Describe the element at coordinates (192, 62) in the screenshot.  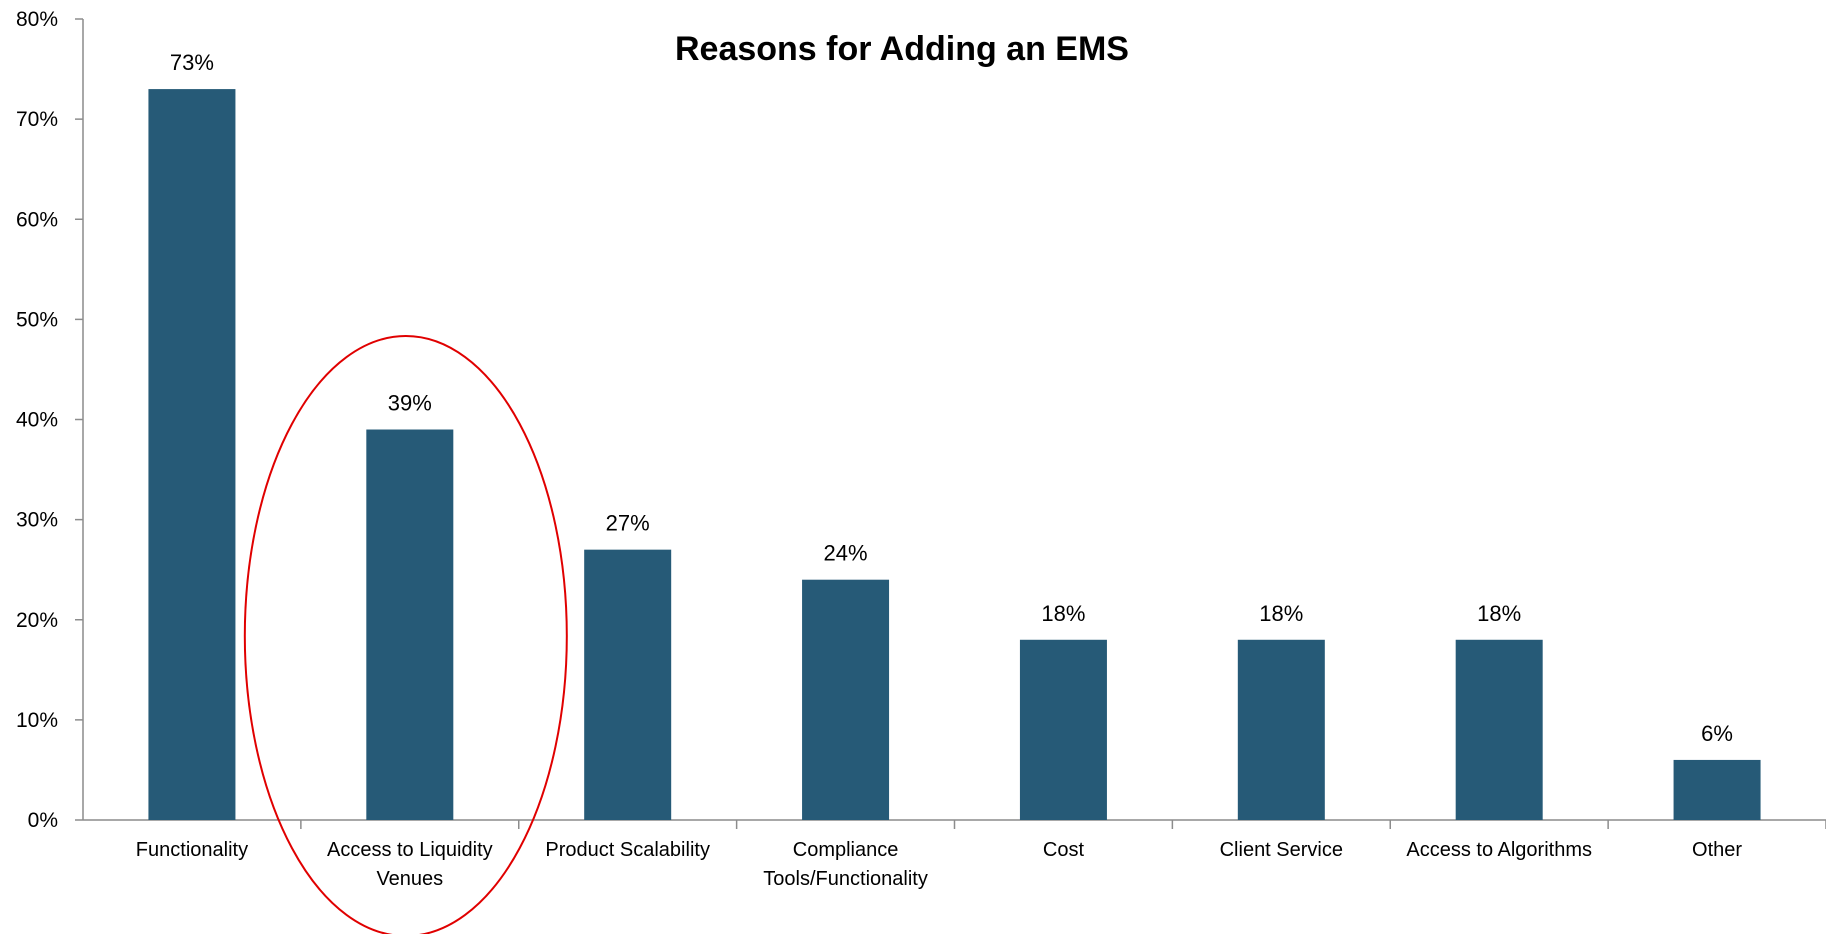
I see `data-label: 73%` at that location.